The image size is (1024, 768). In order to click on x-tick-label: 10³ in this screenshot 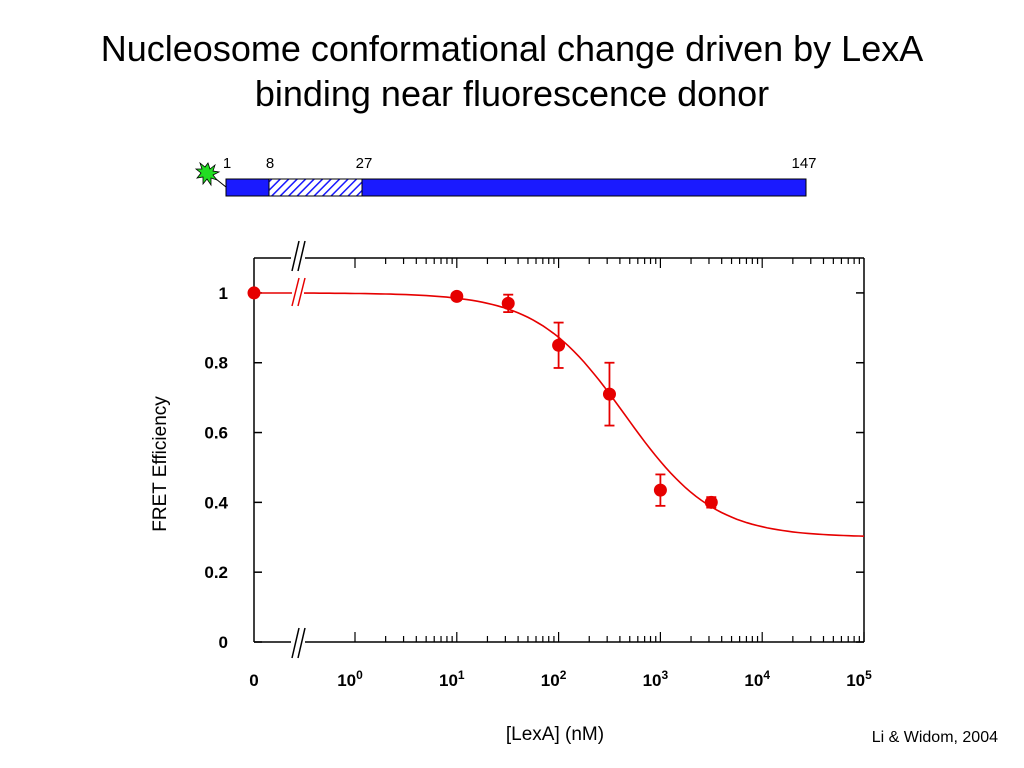, I will do `click(656, 679)`.